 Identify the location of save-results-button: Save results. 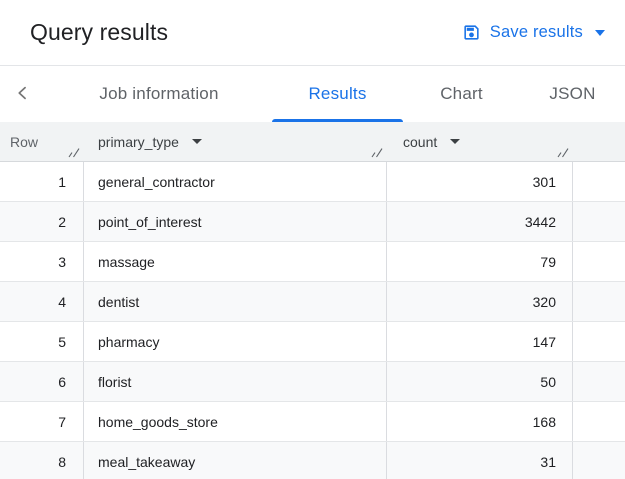
(533, 32).